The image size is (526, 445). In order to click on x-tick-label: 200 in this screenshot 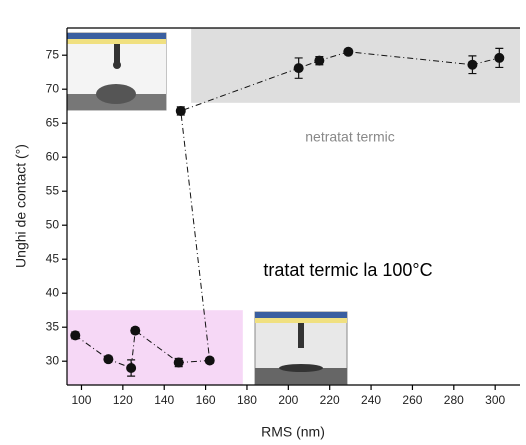, I will do `click(288, 400)`.